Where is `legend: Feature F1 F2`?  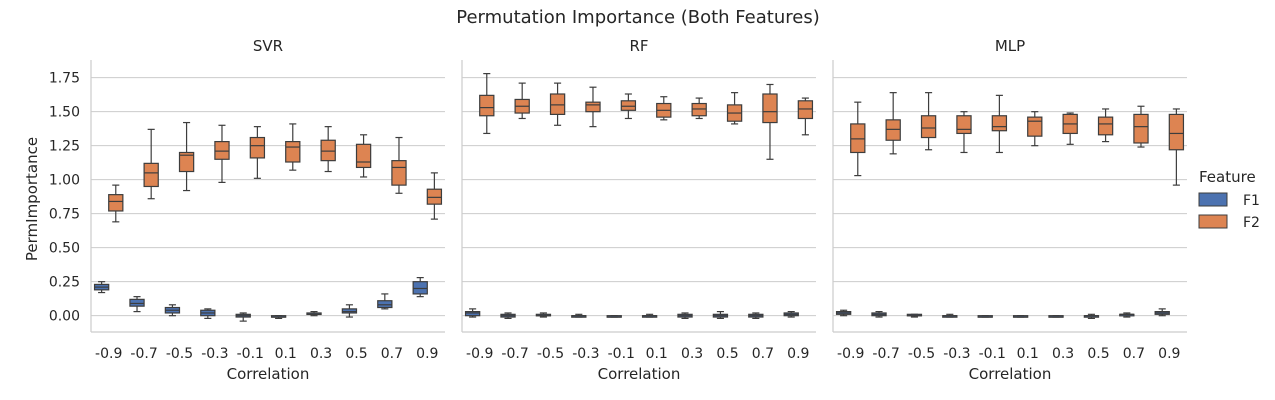 legend: Feature F1 F2 is located at coordinates (1229, 199).